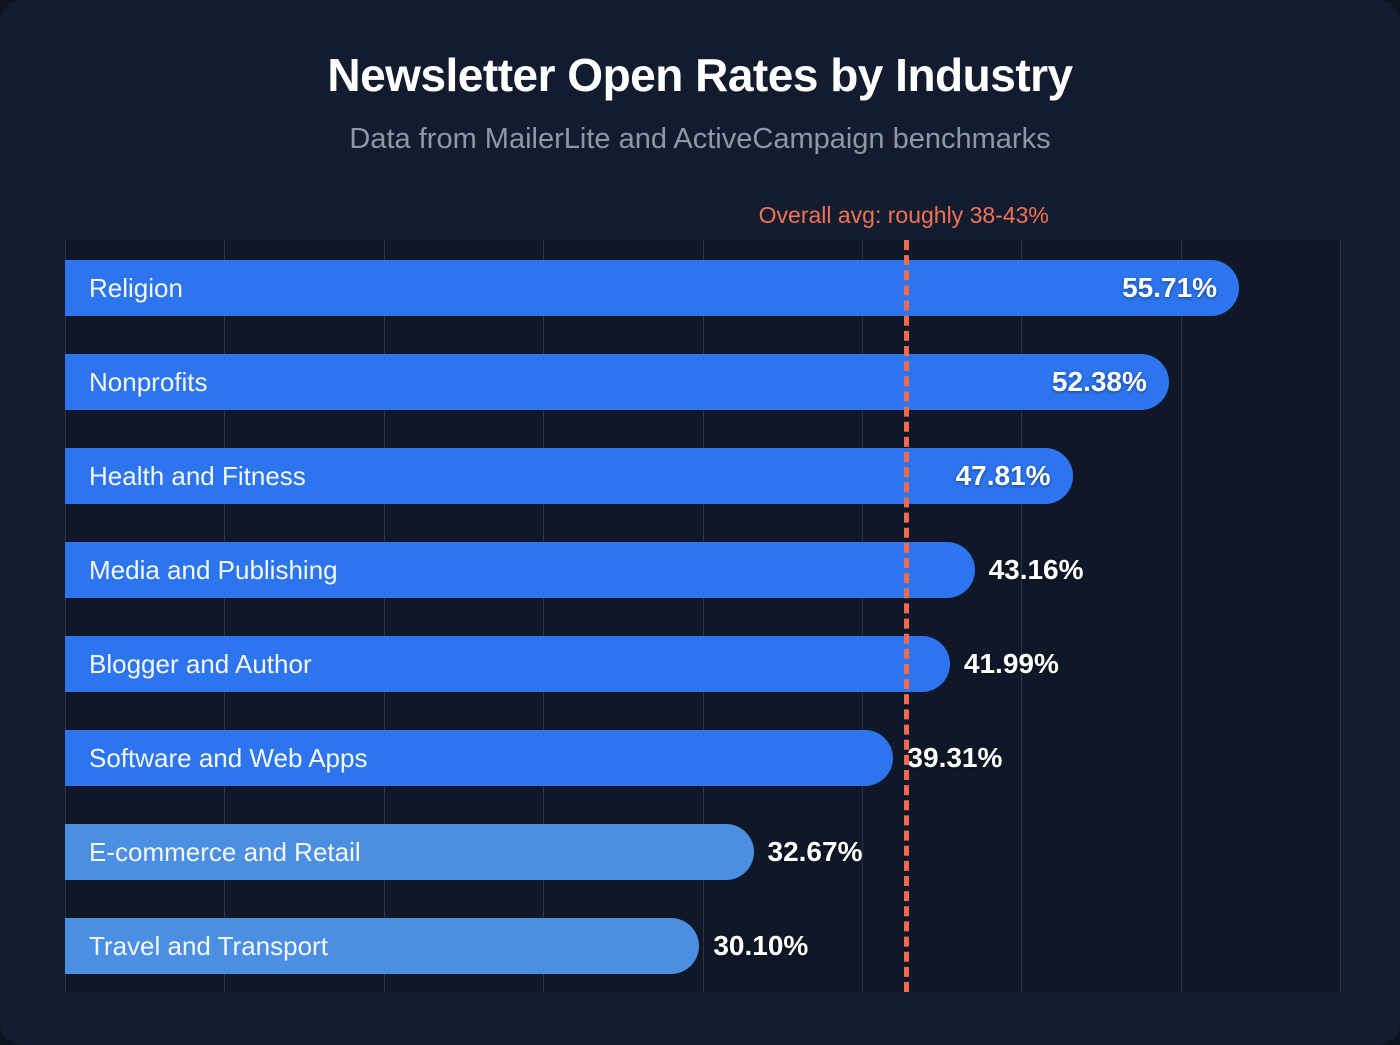  I want to click on bar-category-label: Blogger and Author, so click(200, 664).